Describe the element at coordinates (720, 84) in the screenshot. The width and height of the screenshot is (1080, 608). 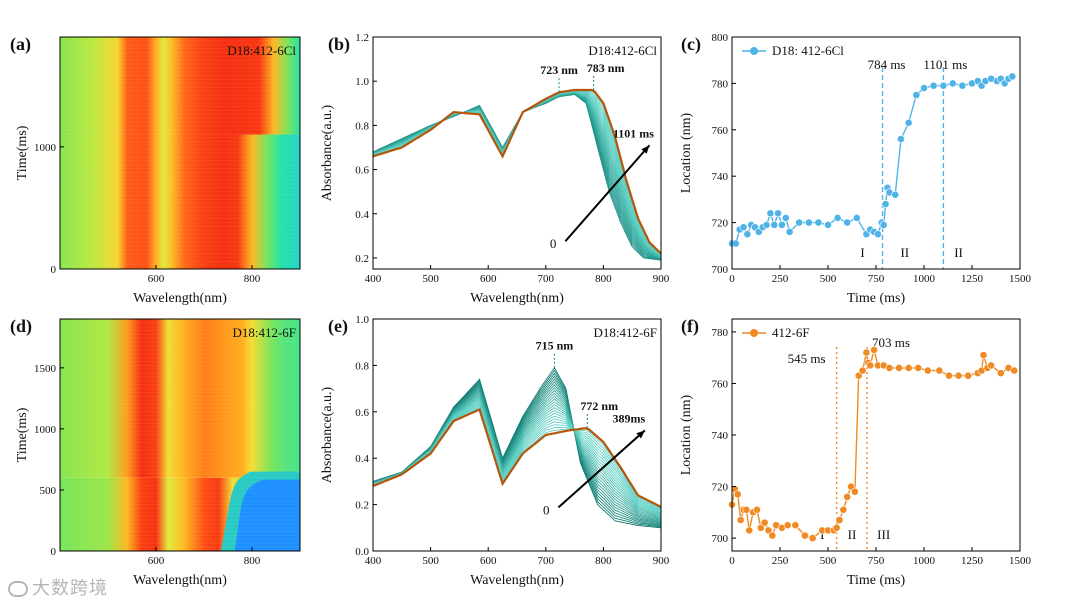
I see `y-tick-label: 780` at that location.